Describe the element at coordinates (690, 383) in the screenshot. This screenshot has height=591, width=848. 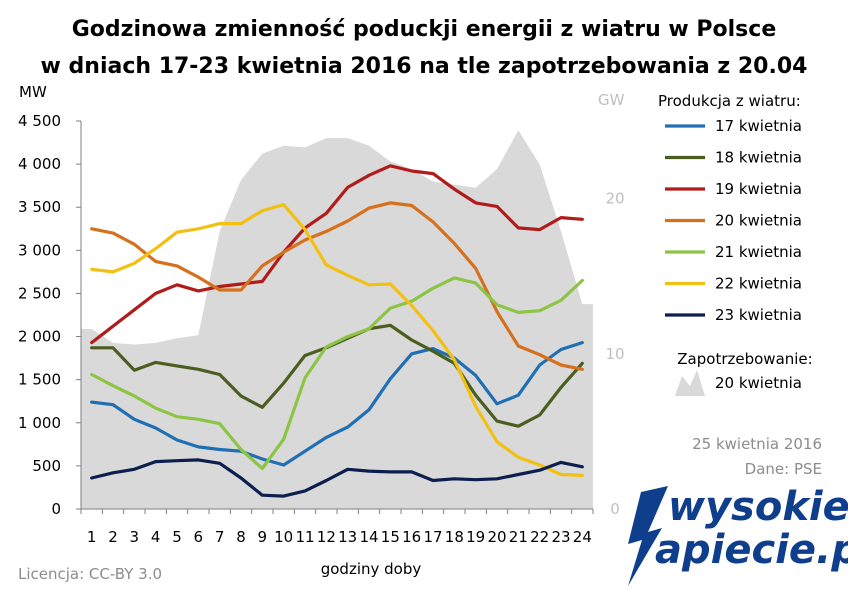
I see `demand-legend-swatch` at that location.